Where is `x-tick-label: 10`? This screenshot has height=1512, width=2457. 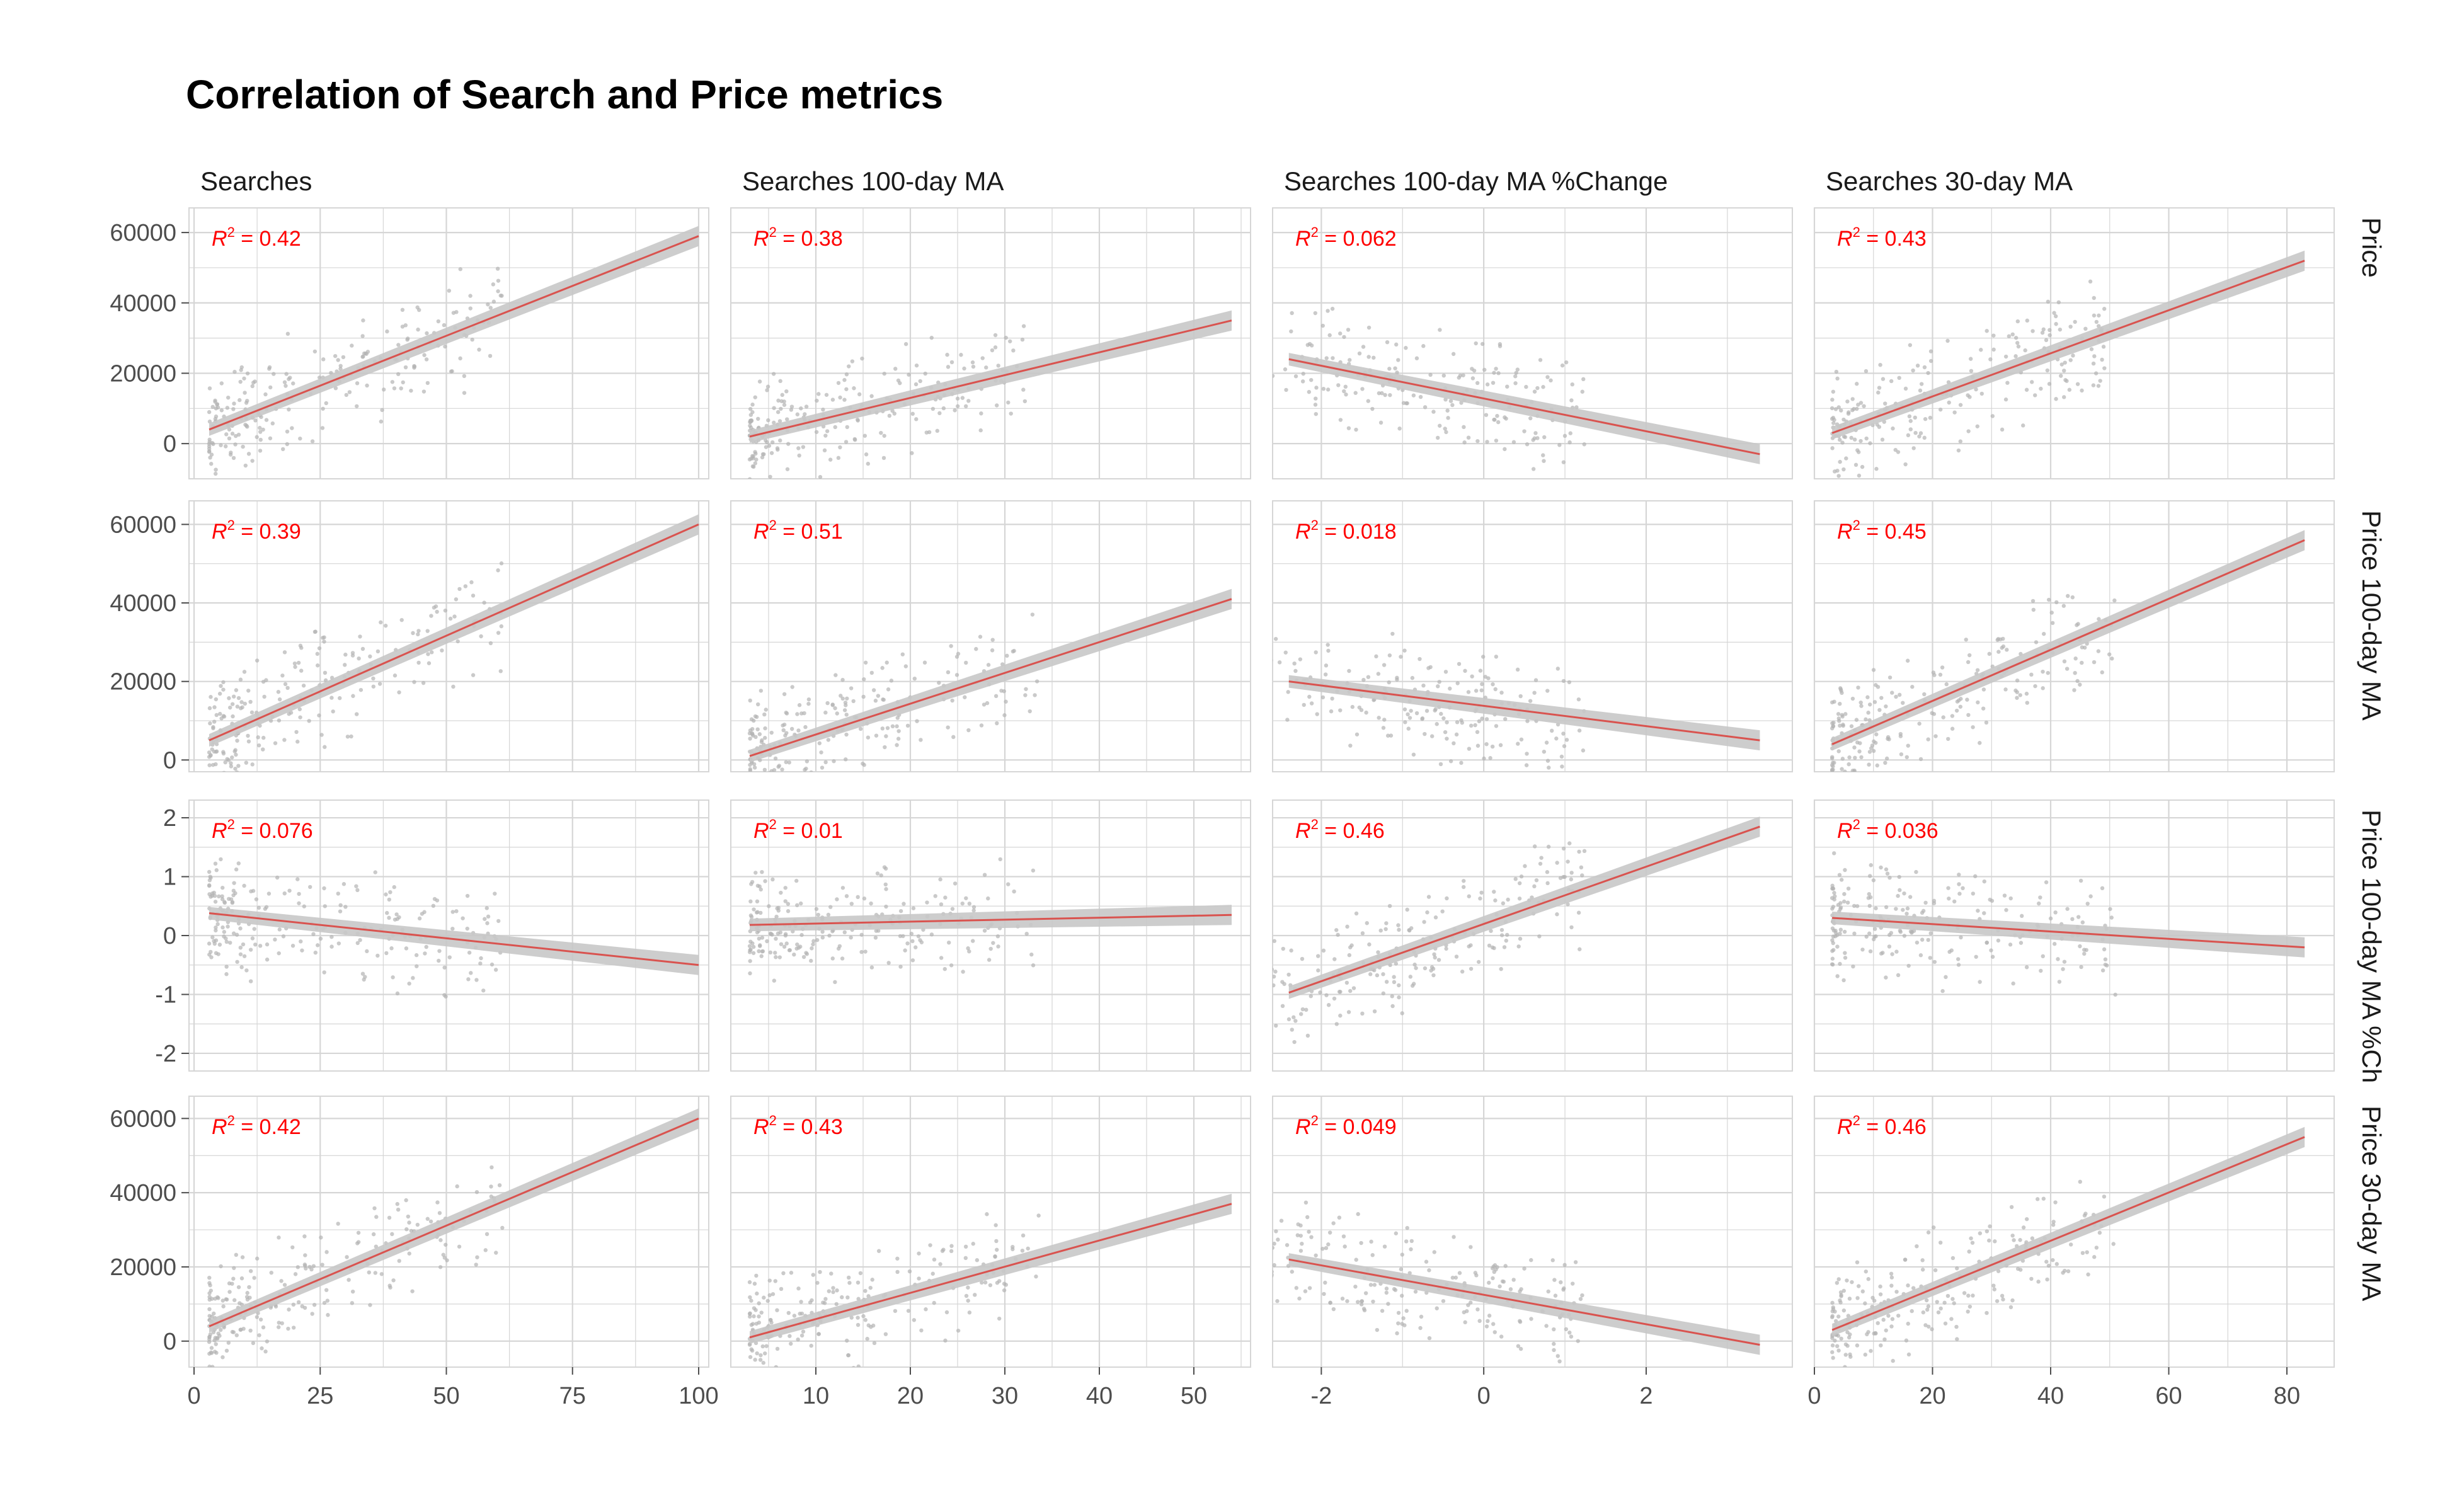 x-tick-label: 10 is located at coordinates (816, 1396).